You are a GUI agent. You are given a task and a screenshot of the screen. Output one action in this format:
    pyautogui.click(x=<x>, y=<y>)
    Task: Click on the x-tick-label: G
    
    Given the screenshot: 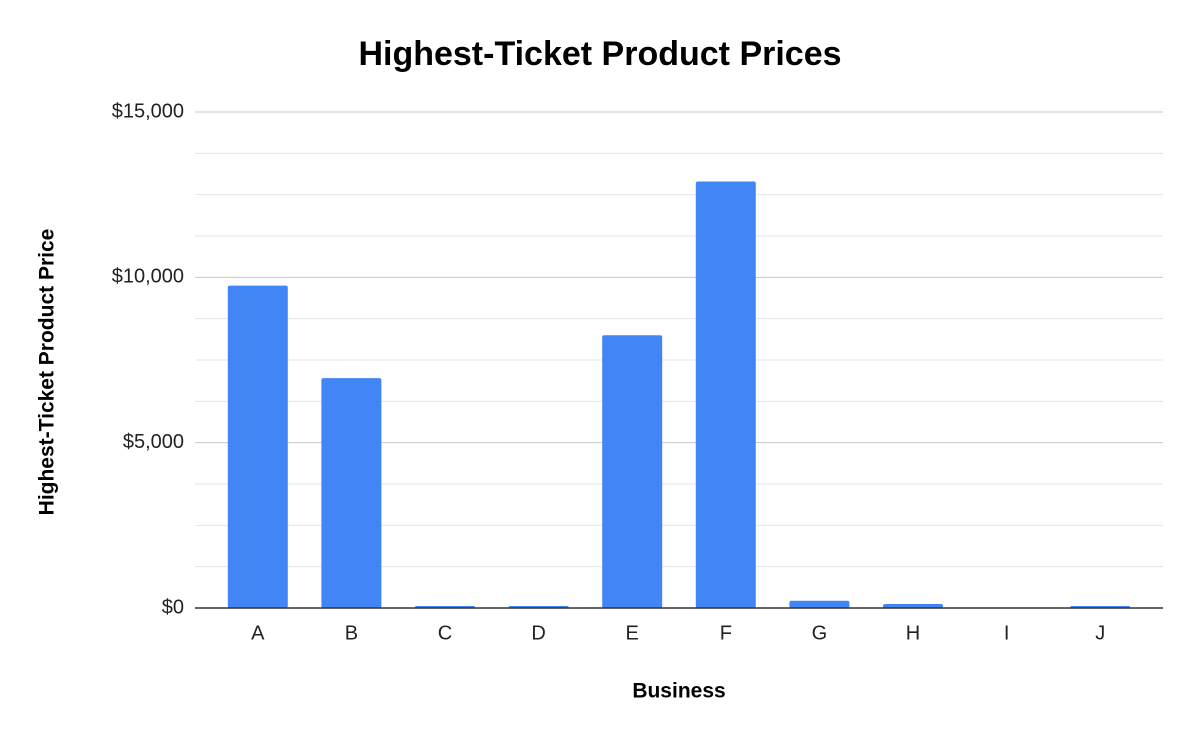 What is the action you would take?
    pyautogui.click(x=820, y=633)
    